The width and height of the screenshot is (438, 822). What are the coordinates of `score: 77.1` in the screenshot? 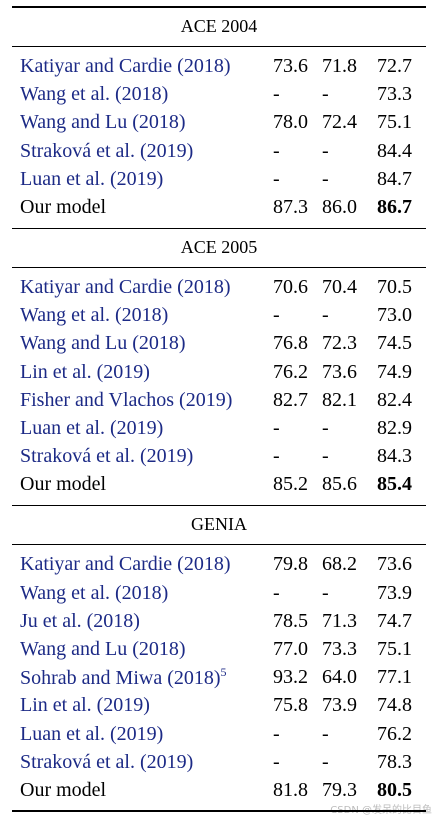 It's located at (394, 677).